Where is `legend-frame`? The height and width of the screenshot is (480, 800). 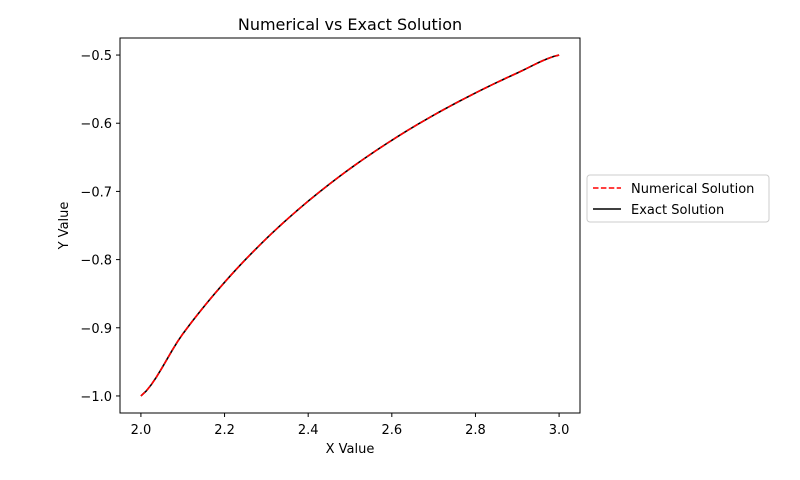
legend-frame is located at coordinates (678, 198).